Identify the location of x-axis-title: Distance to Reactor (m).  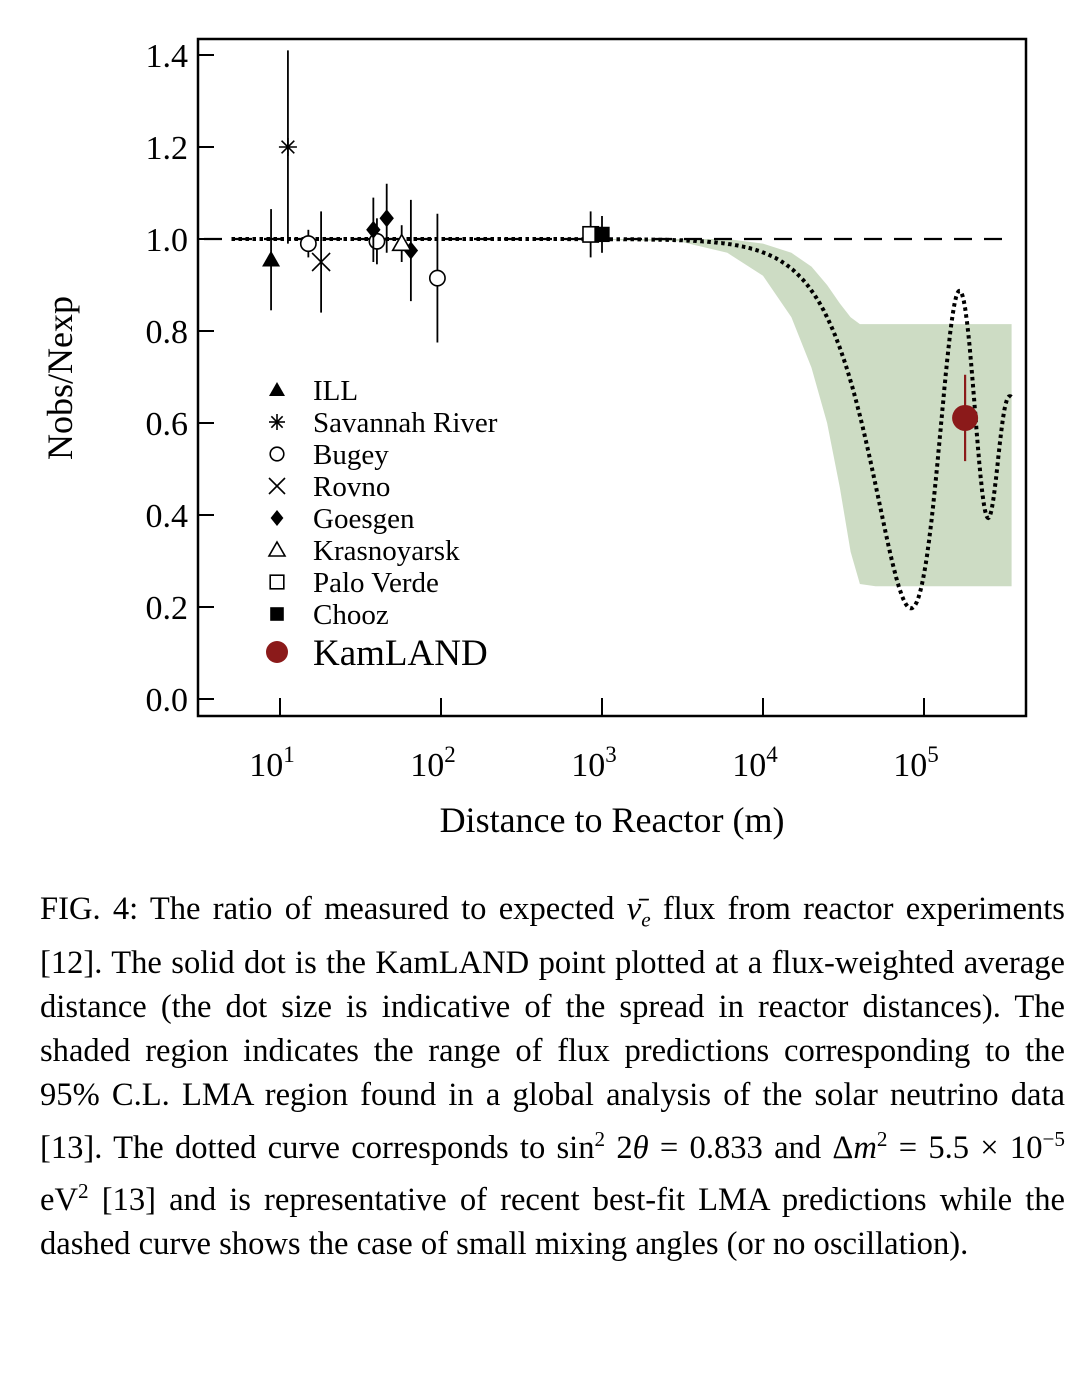
(612, 820).